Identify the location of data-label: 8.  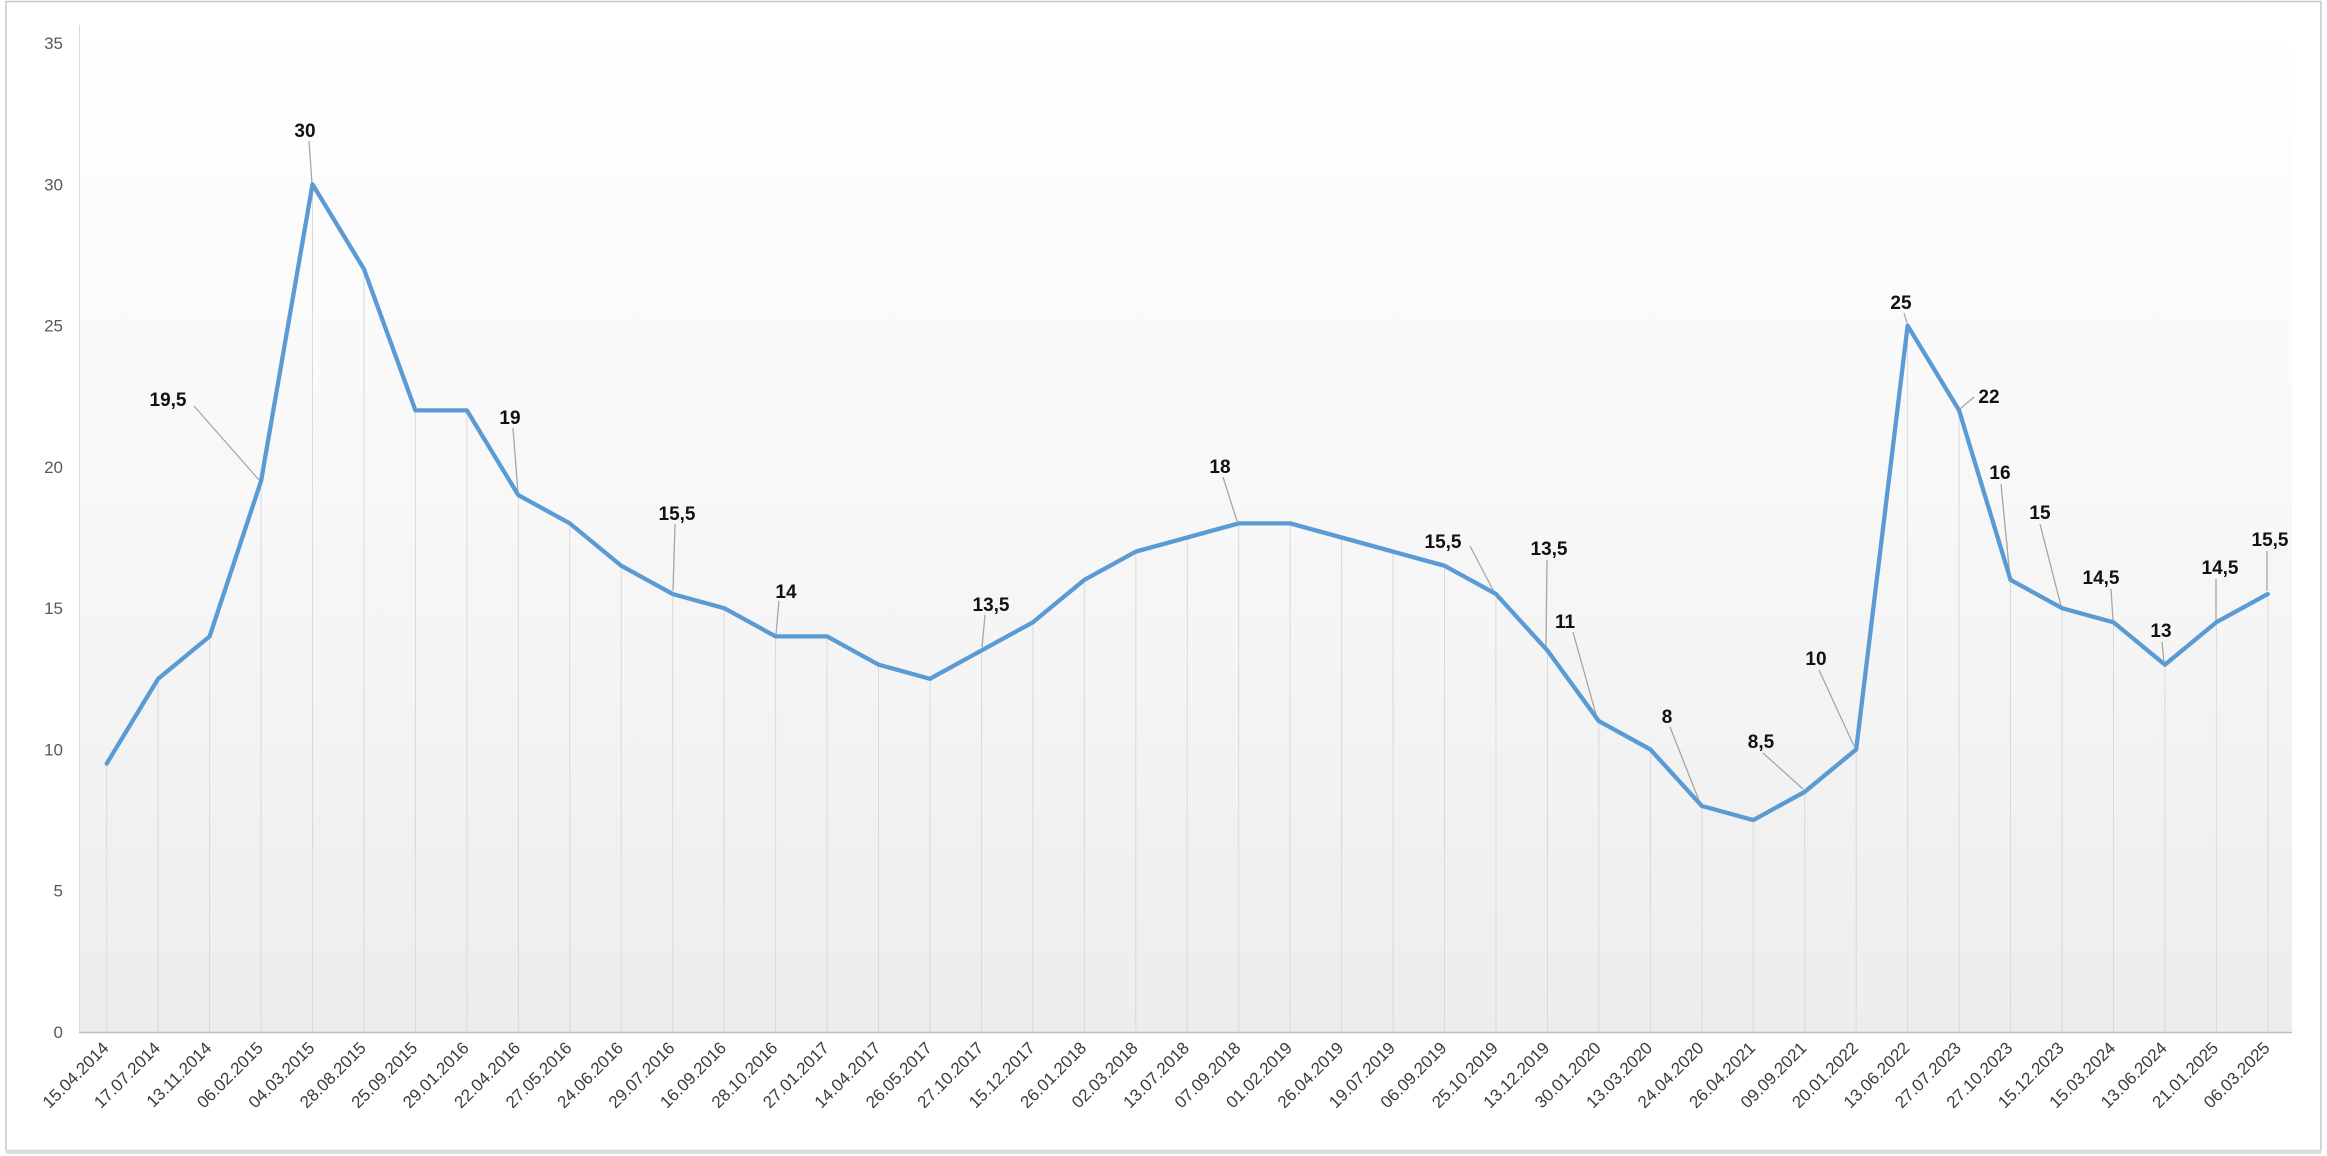
(1667, 717).